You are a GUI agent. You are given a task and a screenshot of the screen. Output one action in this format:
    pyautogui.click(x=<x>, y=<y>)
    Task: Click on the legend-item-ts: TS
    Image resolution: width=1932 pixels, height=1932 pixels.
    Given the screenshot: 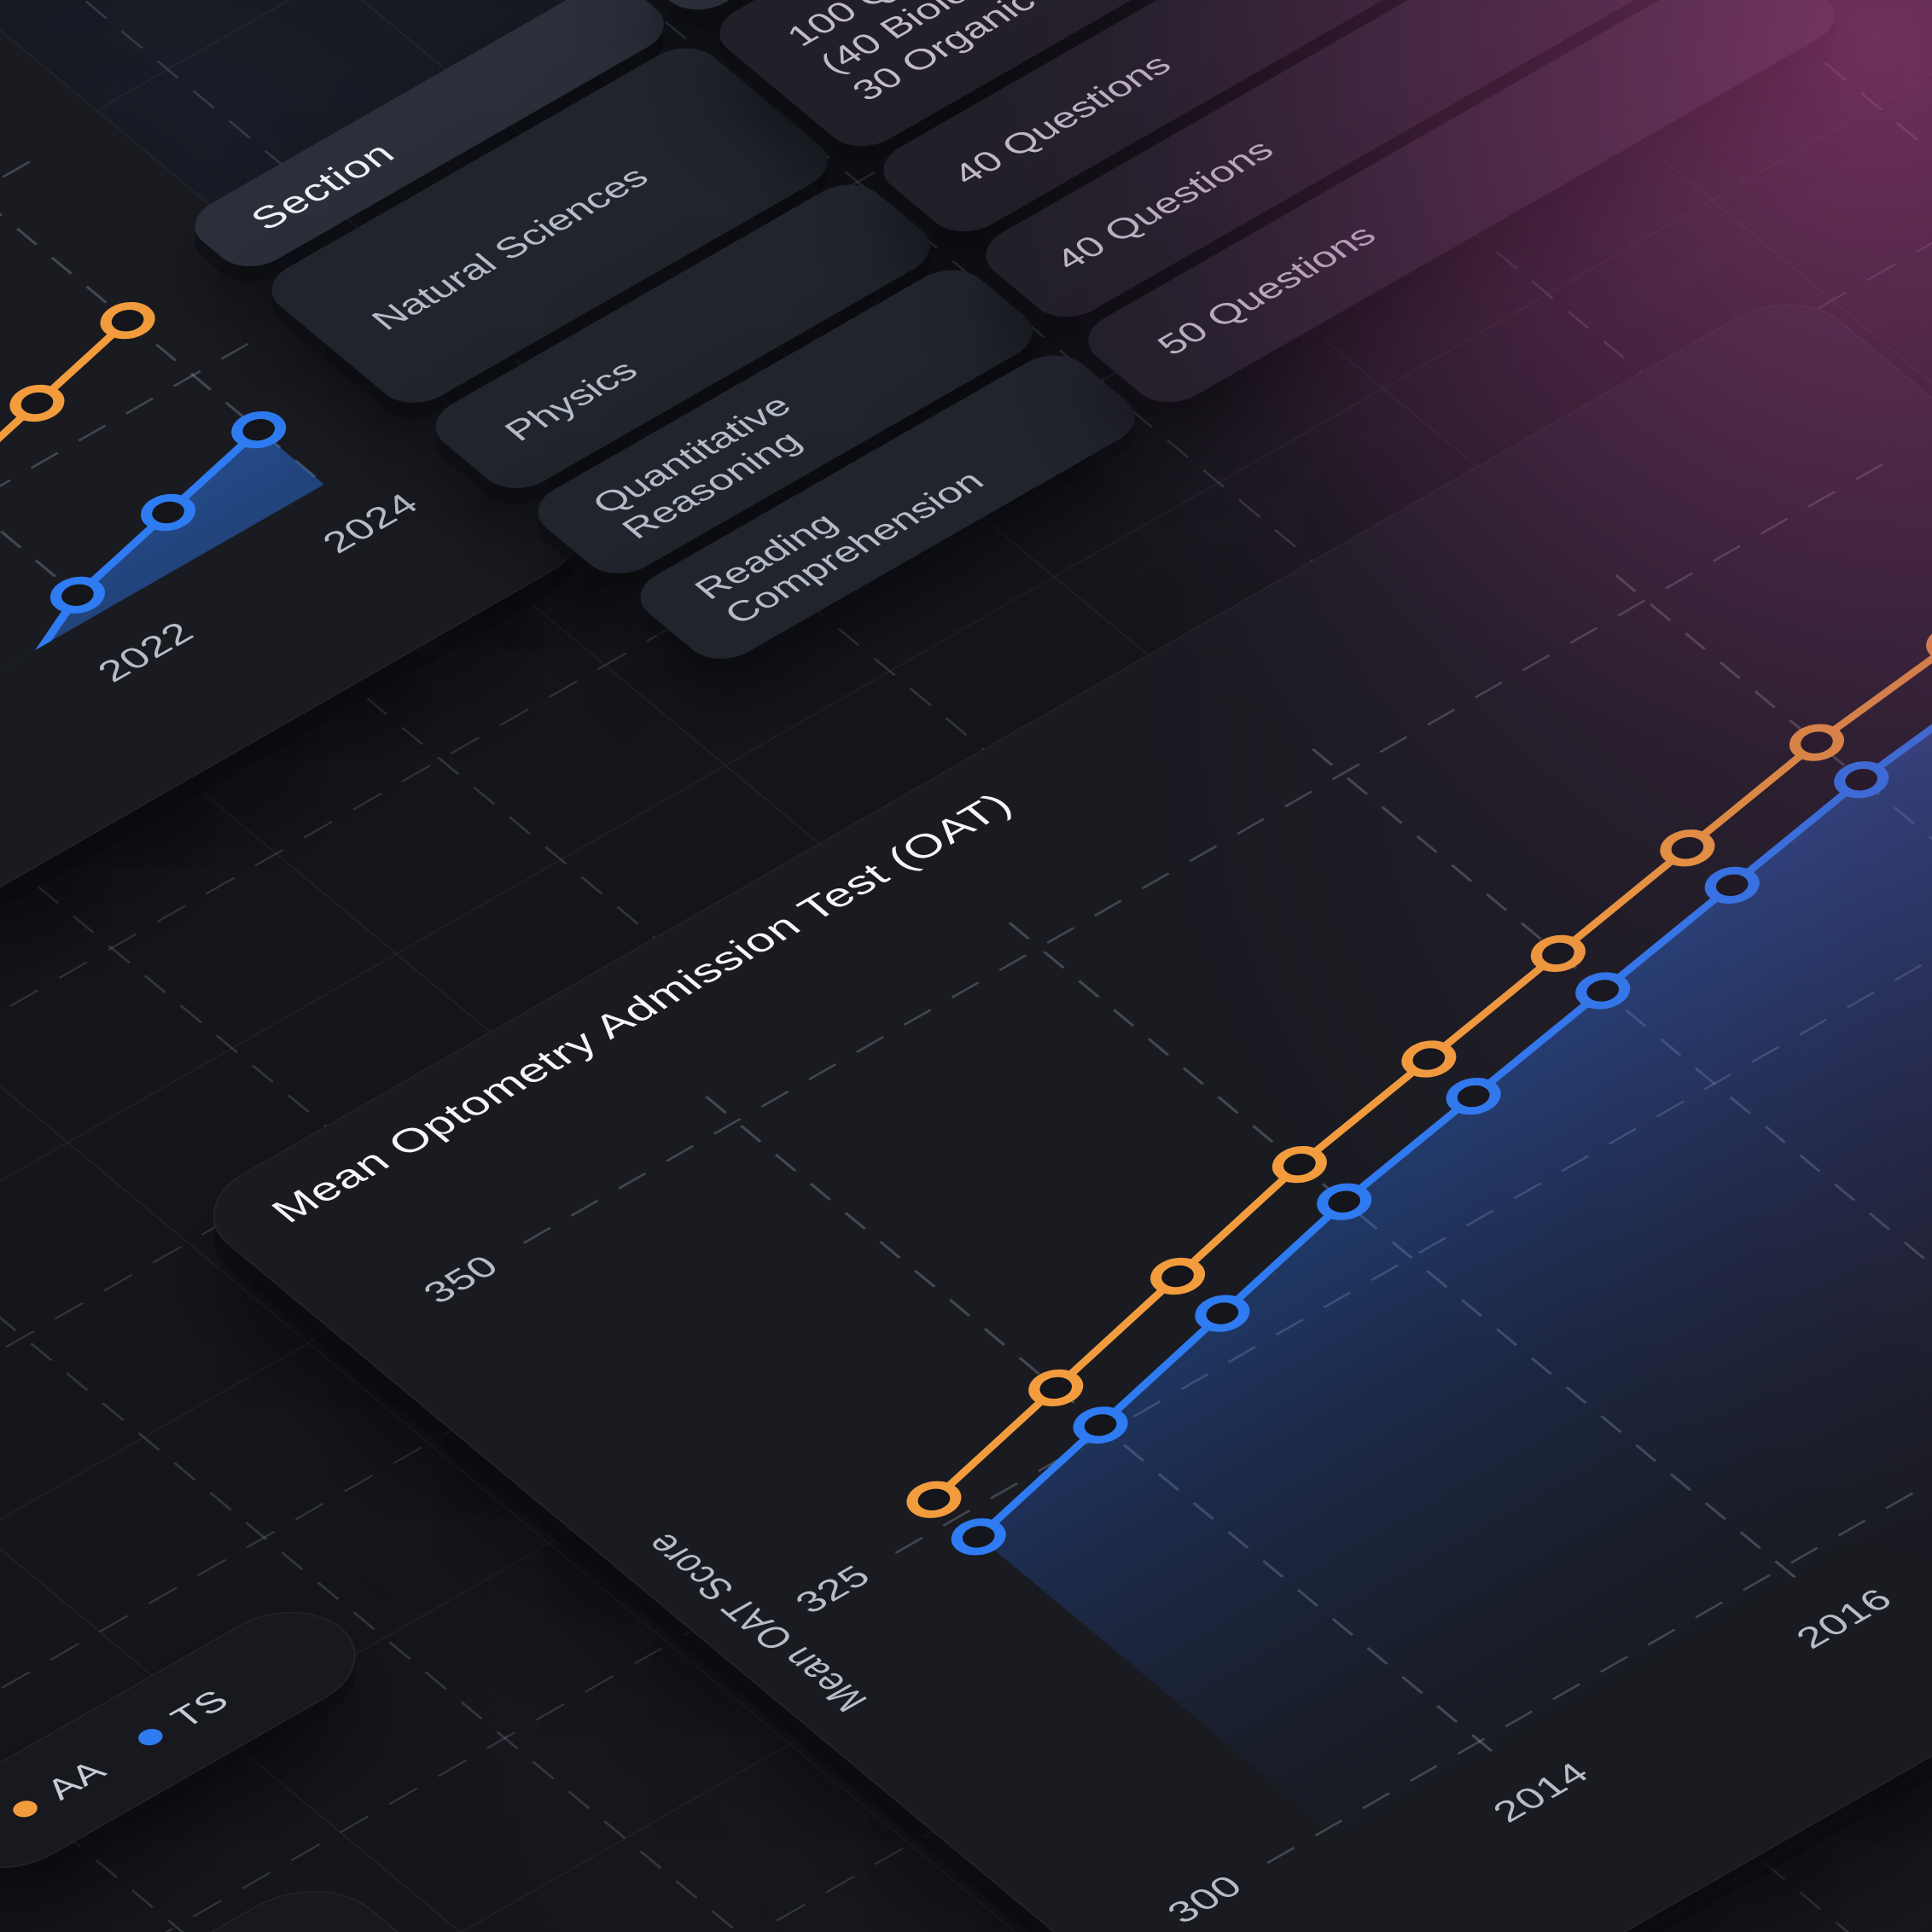 What is the action you would take?
    pyautogui.click(x=181, y=1719)
    